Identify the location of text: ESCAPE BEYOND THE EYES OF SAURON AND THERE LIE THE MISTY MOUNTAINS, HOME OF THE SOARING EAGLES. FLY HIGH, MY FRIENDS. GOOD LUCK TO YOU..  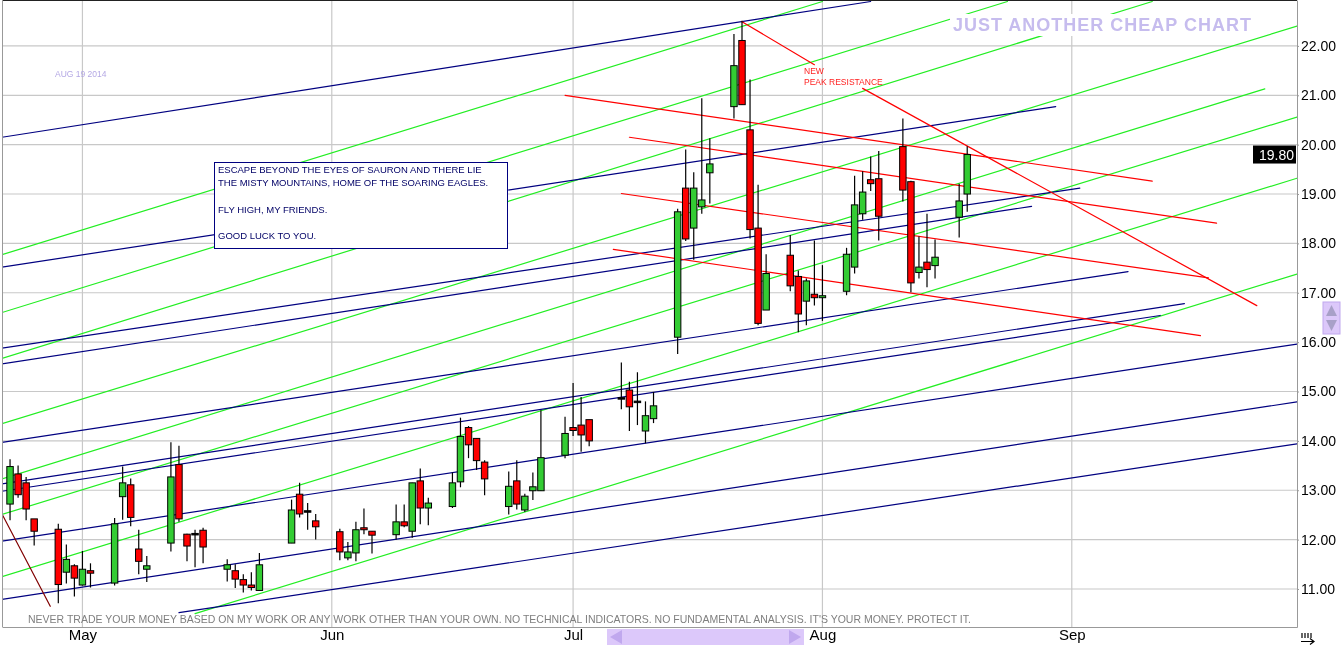
(353, 202).